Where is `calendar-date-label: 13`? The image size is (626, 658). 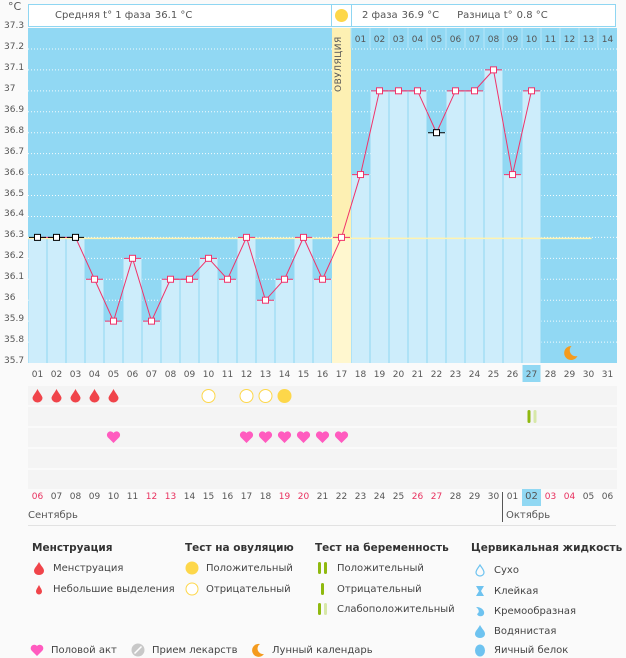 calendar-date-label: 13 is located at coordinates (170, 497).